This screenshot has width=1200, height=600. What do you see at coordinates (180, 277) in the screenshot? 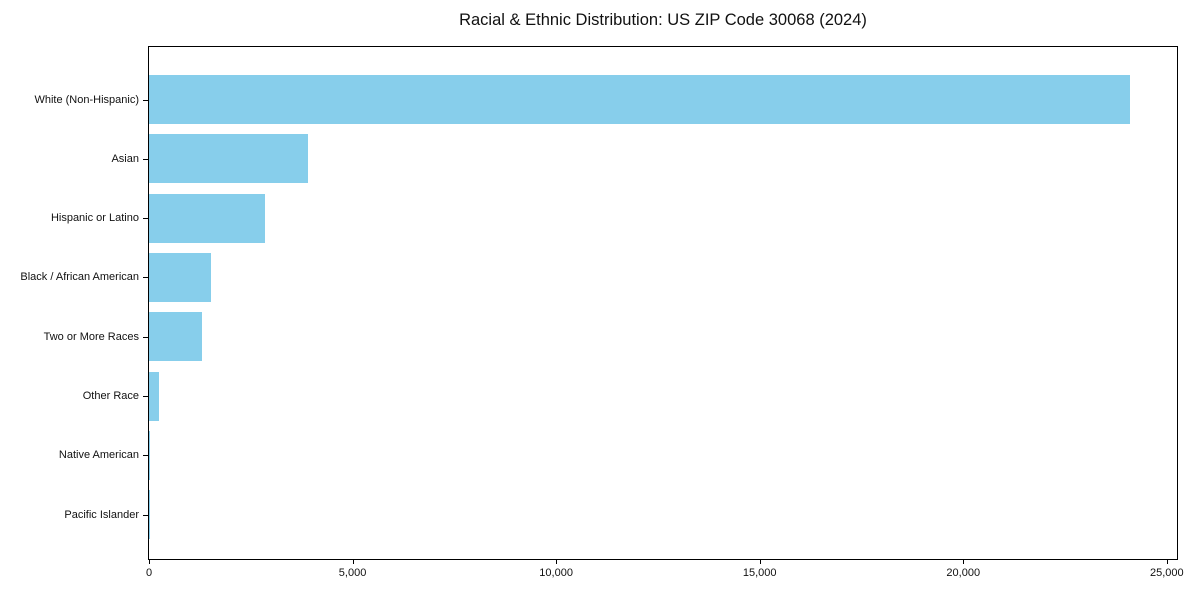
I see `bar-black-african-american` at bounding box center [180, 277].